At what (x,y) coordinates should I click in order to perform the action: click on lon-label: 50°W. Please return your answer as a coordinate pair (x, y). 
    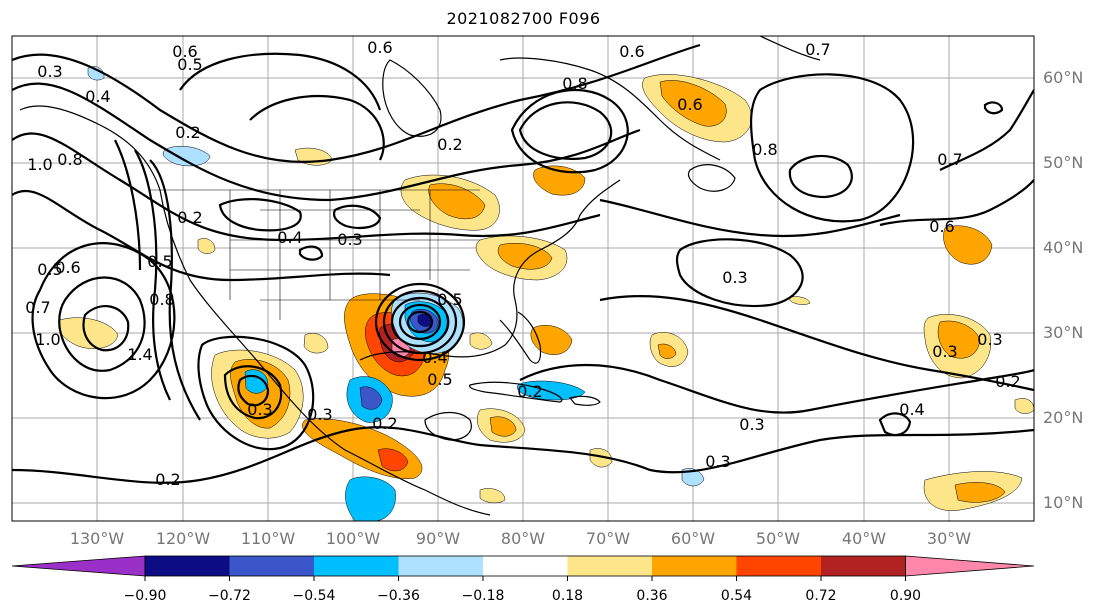
    Looking at the image, I should click on (778, 538).